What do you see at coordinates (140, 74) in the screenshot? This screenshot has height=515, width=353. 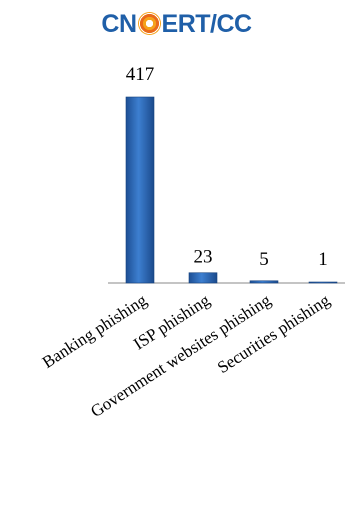 I see `data-label: 417` at bounding box center [140, 74].